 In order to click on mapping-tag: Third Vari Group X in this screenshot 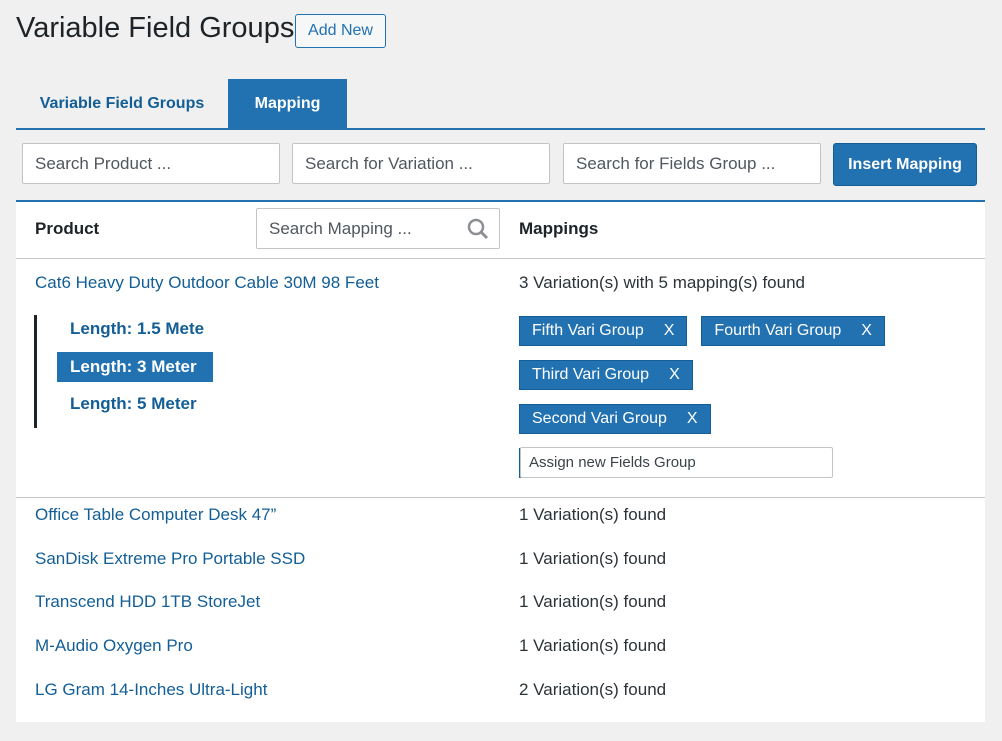, I will do `click(606, 375)`.